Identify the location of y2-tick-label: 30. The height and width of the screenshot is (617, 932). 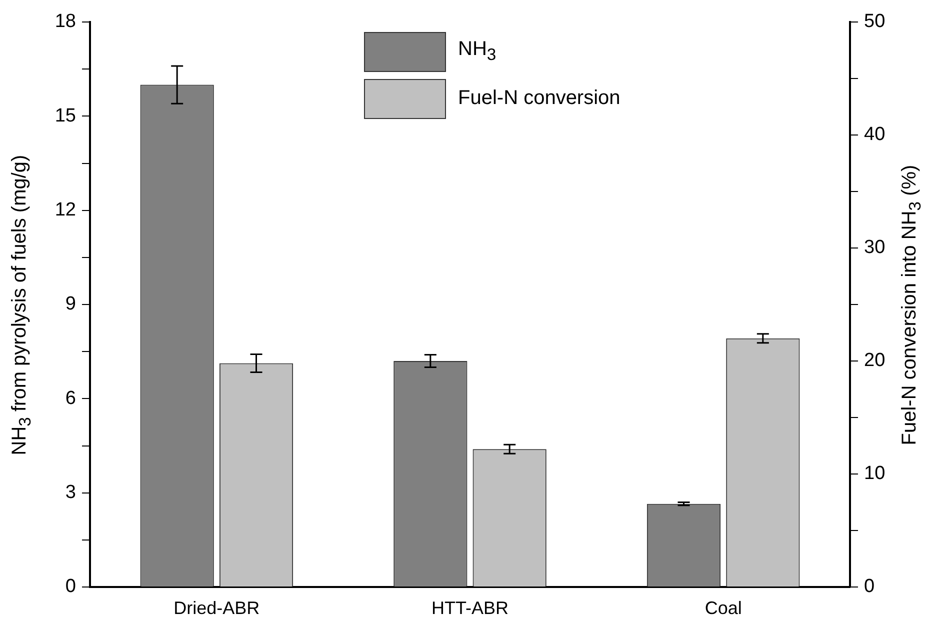
(875, 247).